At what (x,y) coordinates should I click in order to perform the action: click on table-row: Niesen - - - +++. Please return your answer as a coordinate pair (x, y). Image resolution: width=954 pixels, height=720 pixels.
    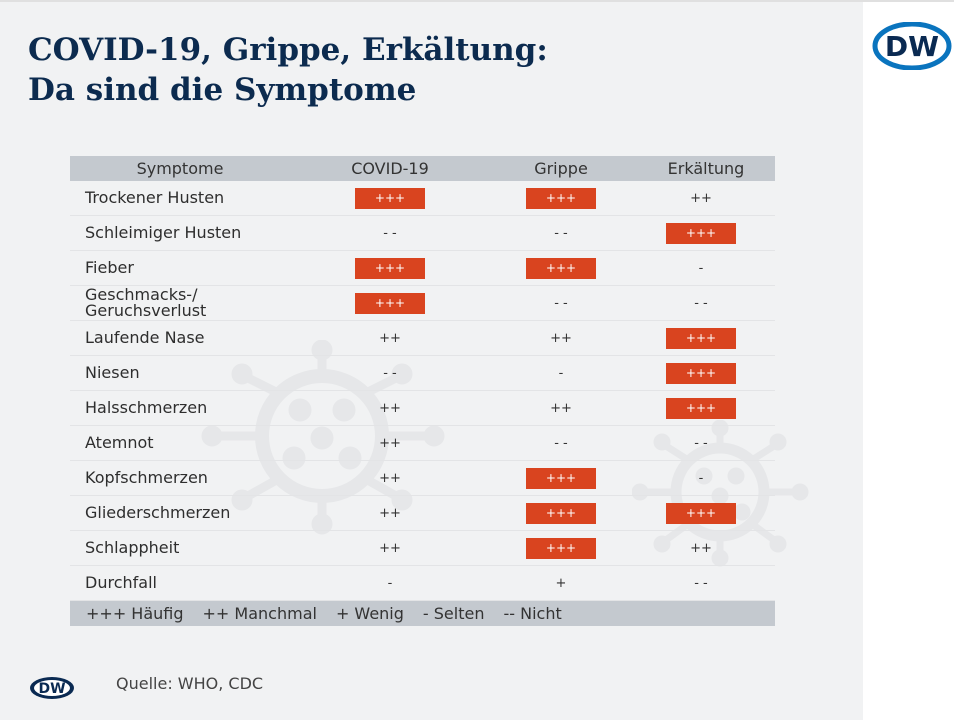
    Looking at the image, I should click on (422, 373).